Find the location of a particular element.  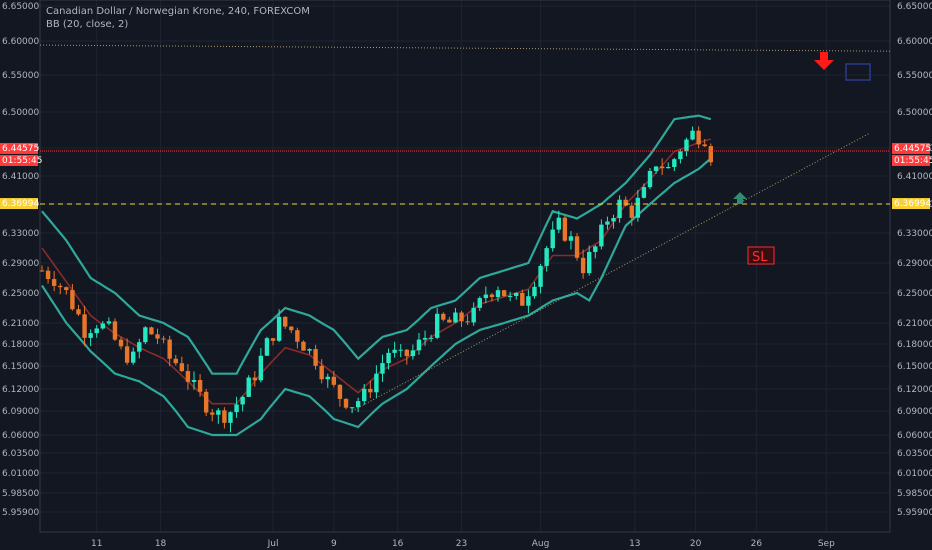

countdown-badge-left-bg is located at coordinates (19, 160).